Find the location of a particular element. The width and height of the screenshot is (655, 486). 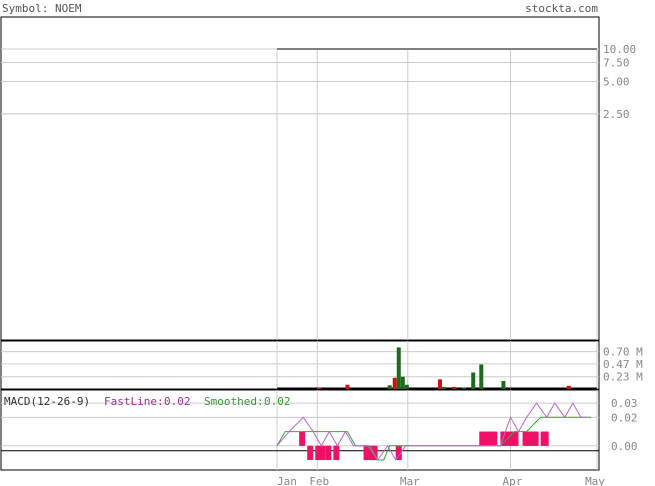

volume-bars is located at coordinates (437, 368).